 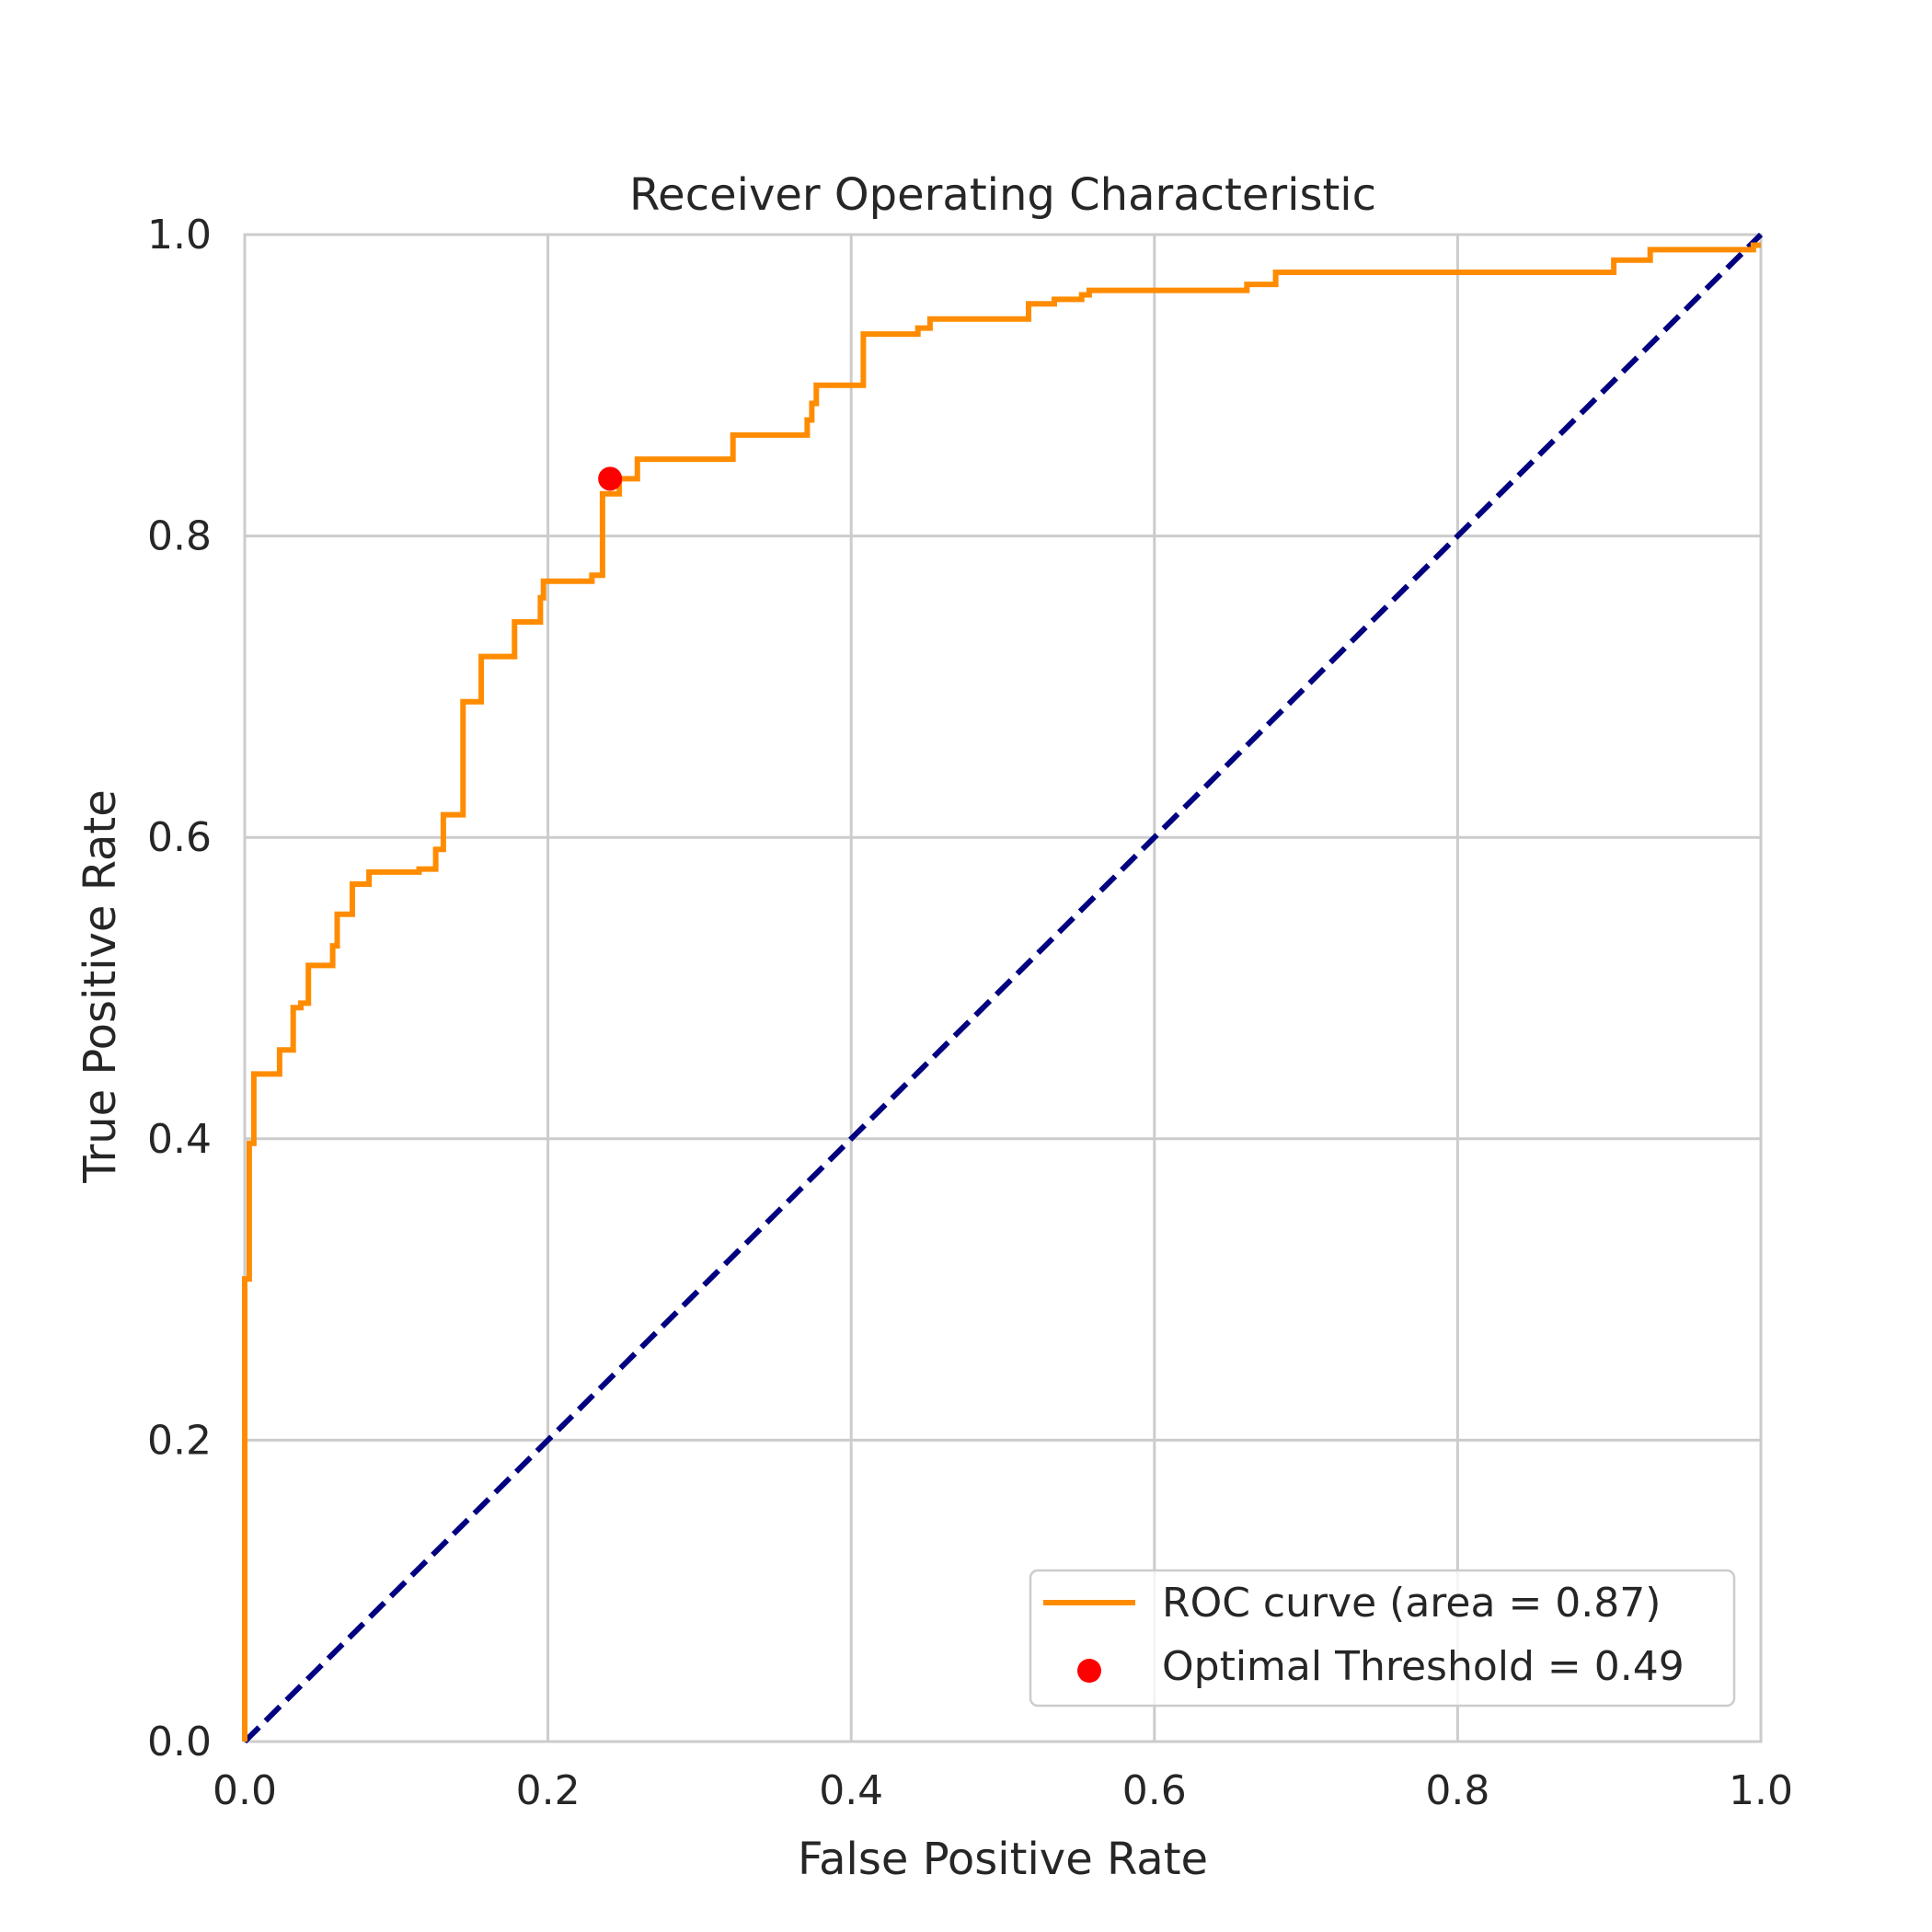 What do you see at coordinates (179, 536) in the screenshot?
I see `y-tick-label: 0.8` at bounding box center [179, 536].